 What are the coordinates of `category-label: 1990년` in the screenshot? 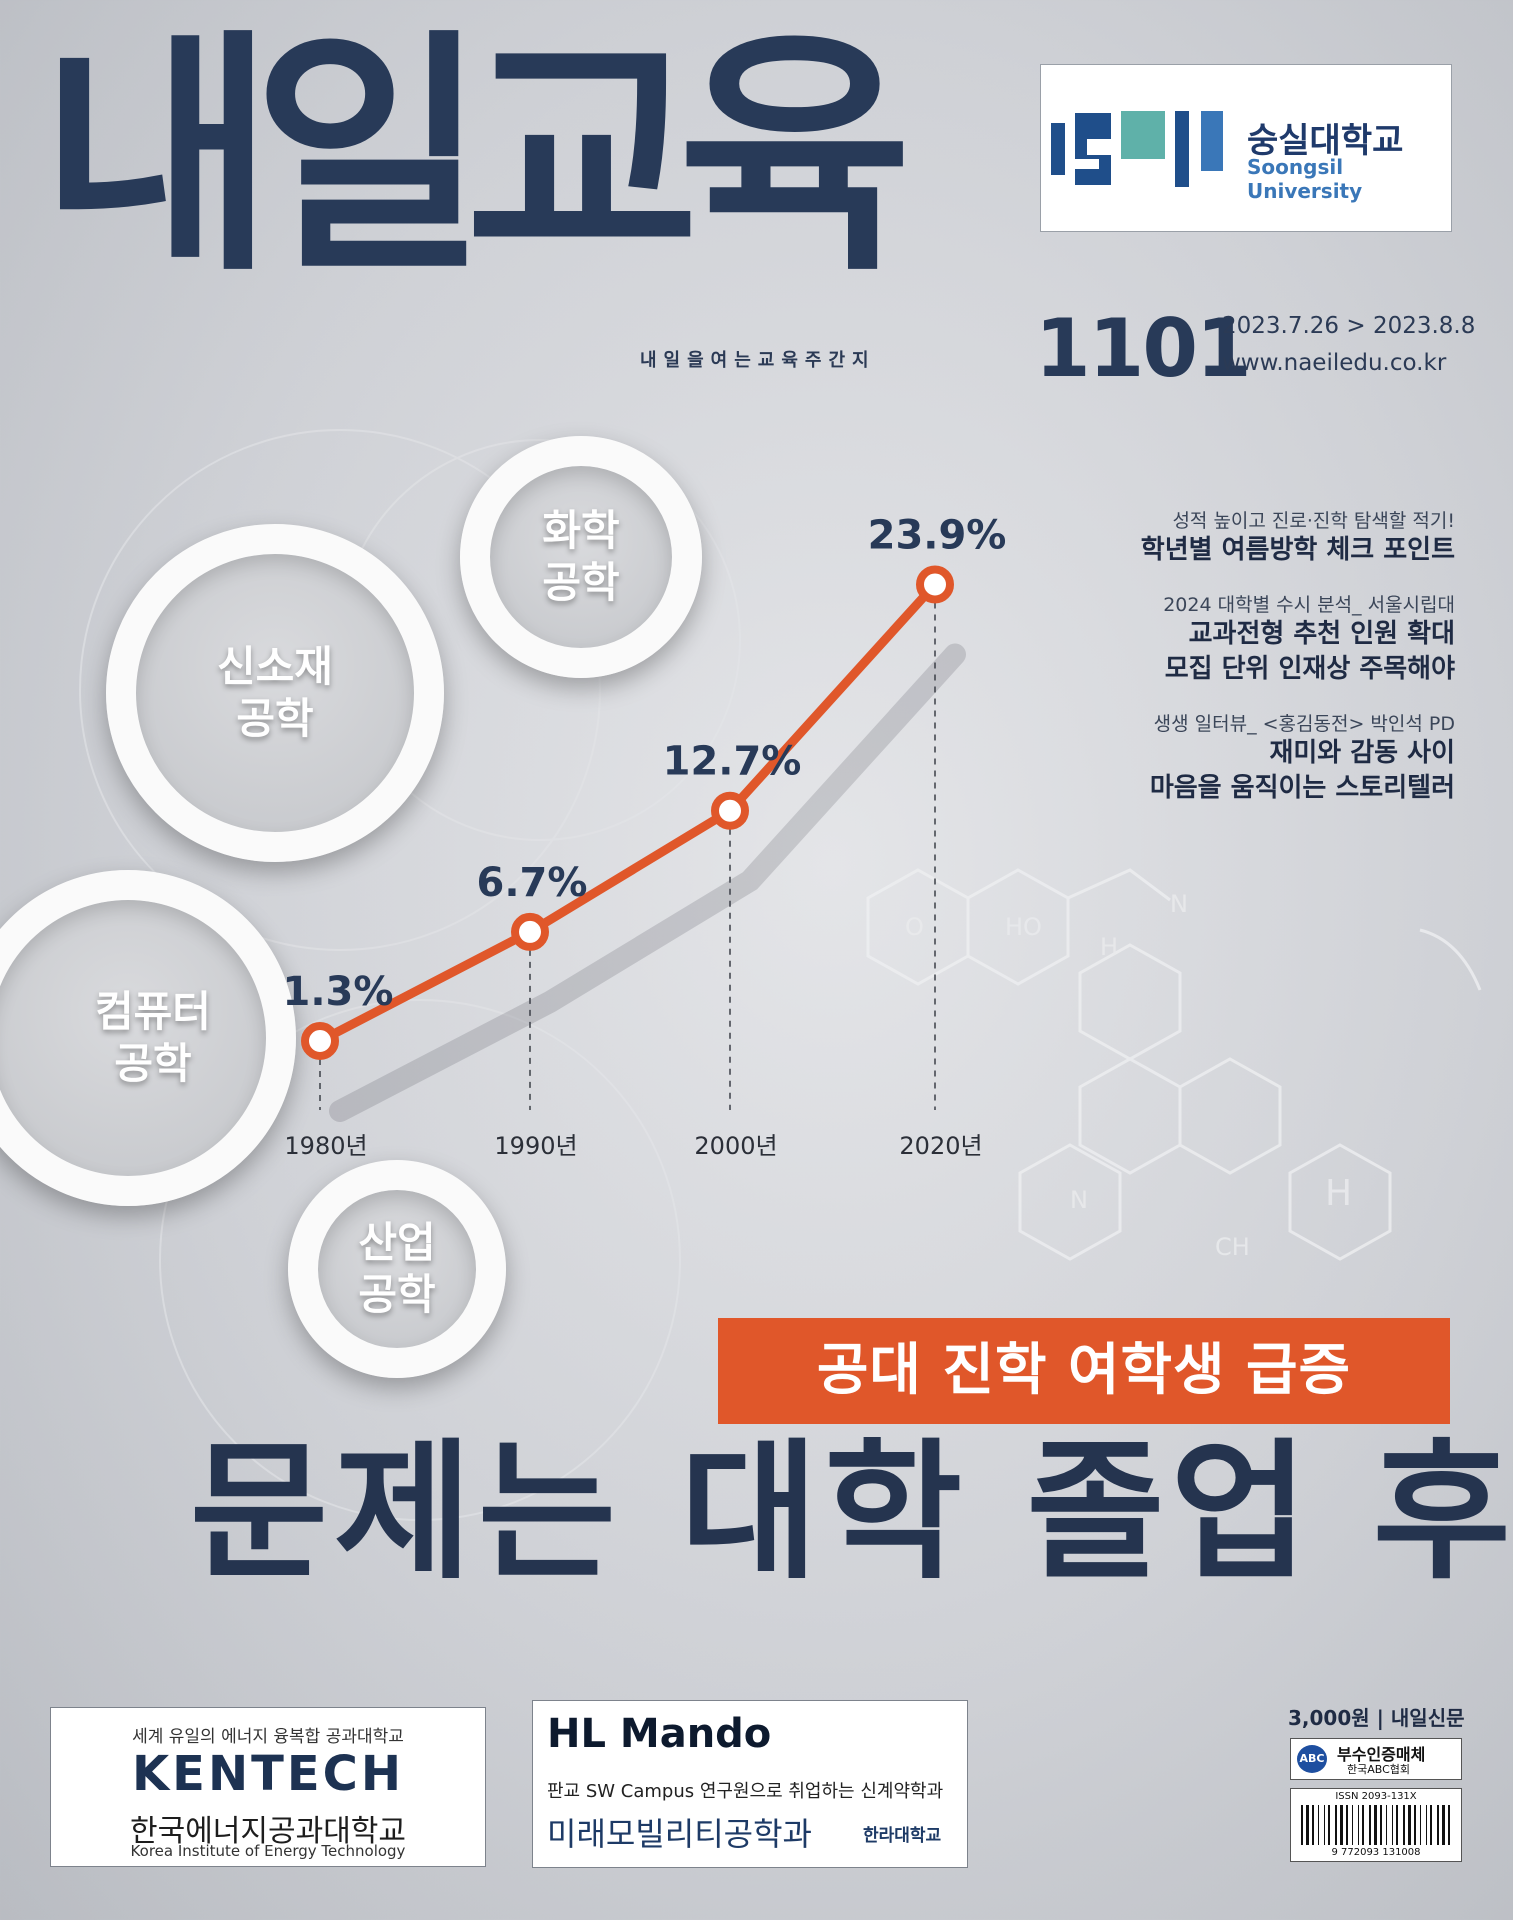 It's located at (535, 1146).